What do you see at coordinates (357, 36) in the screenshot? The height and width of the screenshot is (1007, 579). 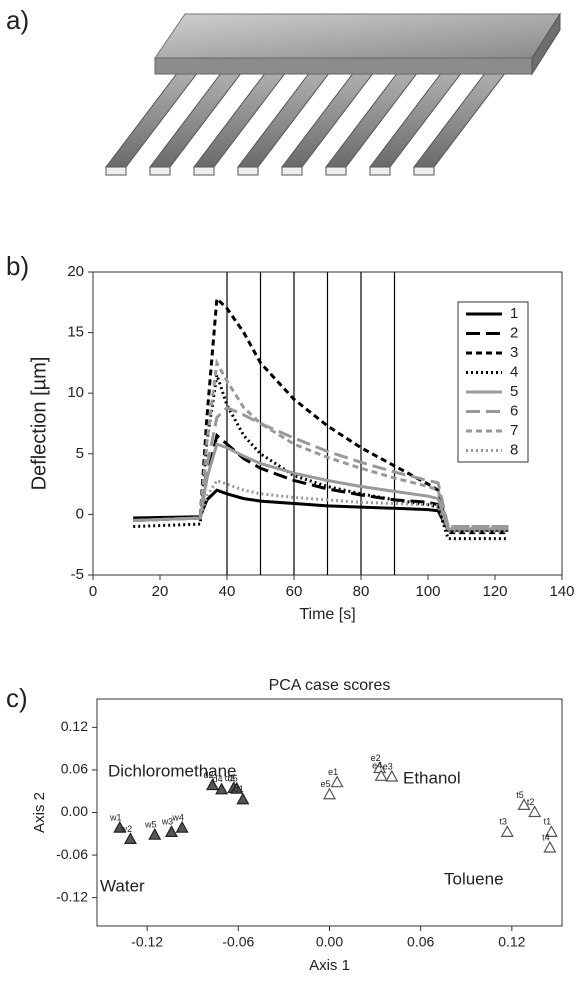 I see `chip-top` at bounding box center [357, 36].